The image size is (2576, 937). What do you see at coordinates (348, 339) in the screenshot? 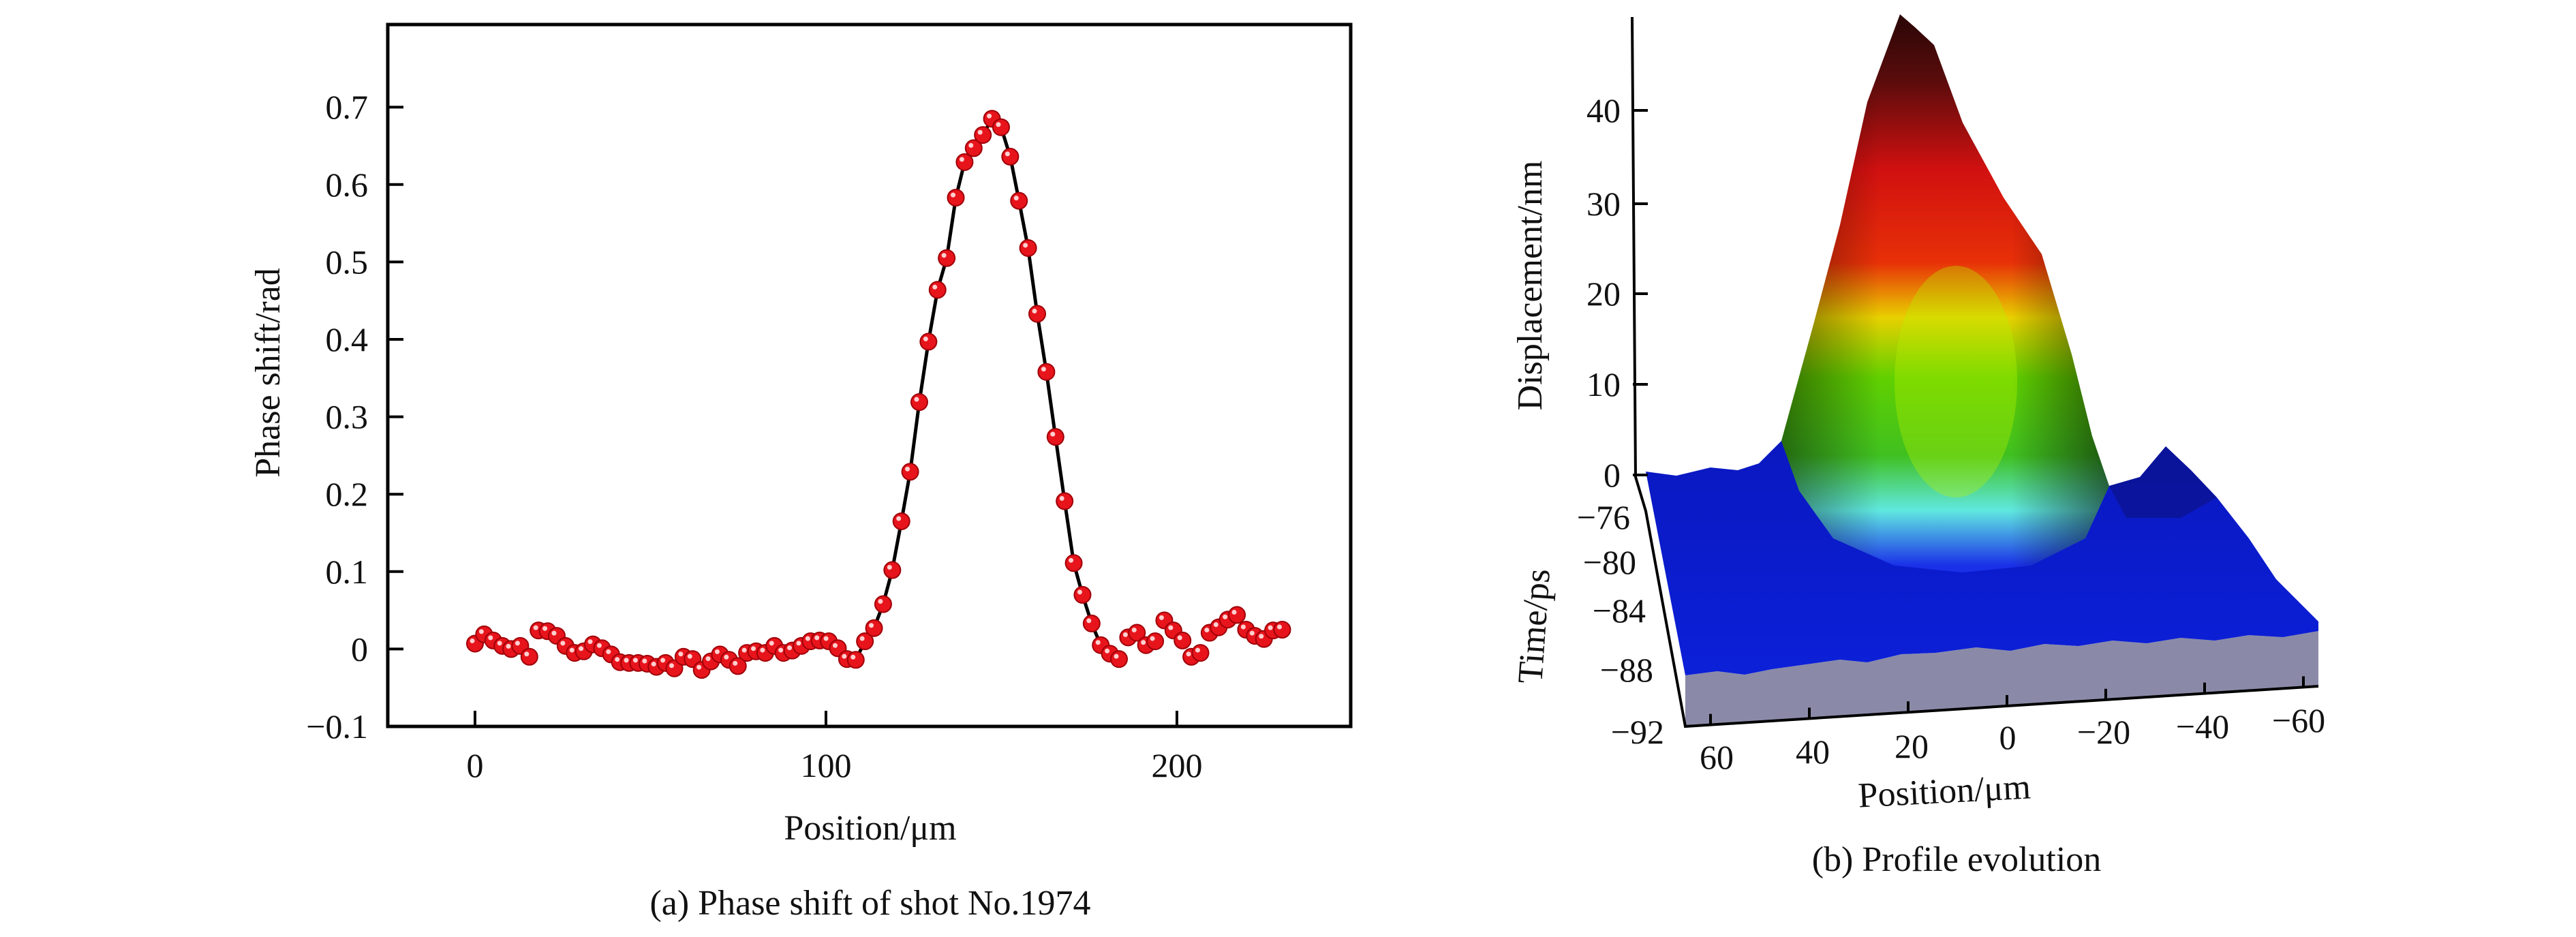
I see `y-tick-label: 0.4` at bounding box center [348, 339].